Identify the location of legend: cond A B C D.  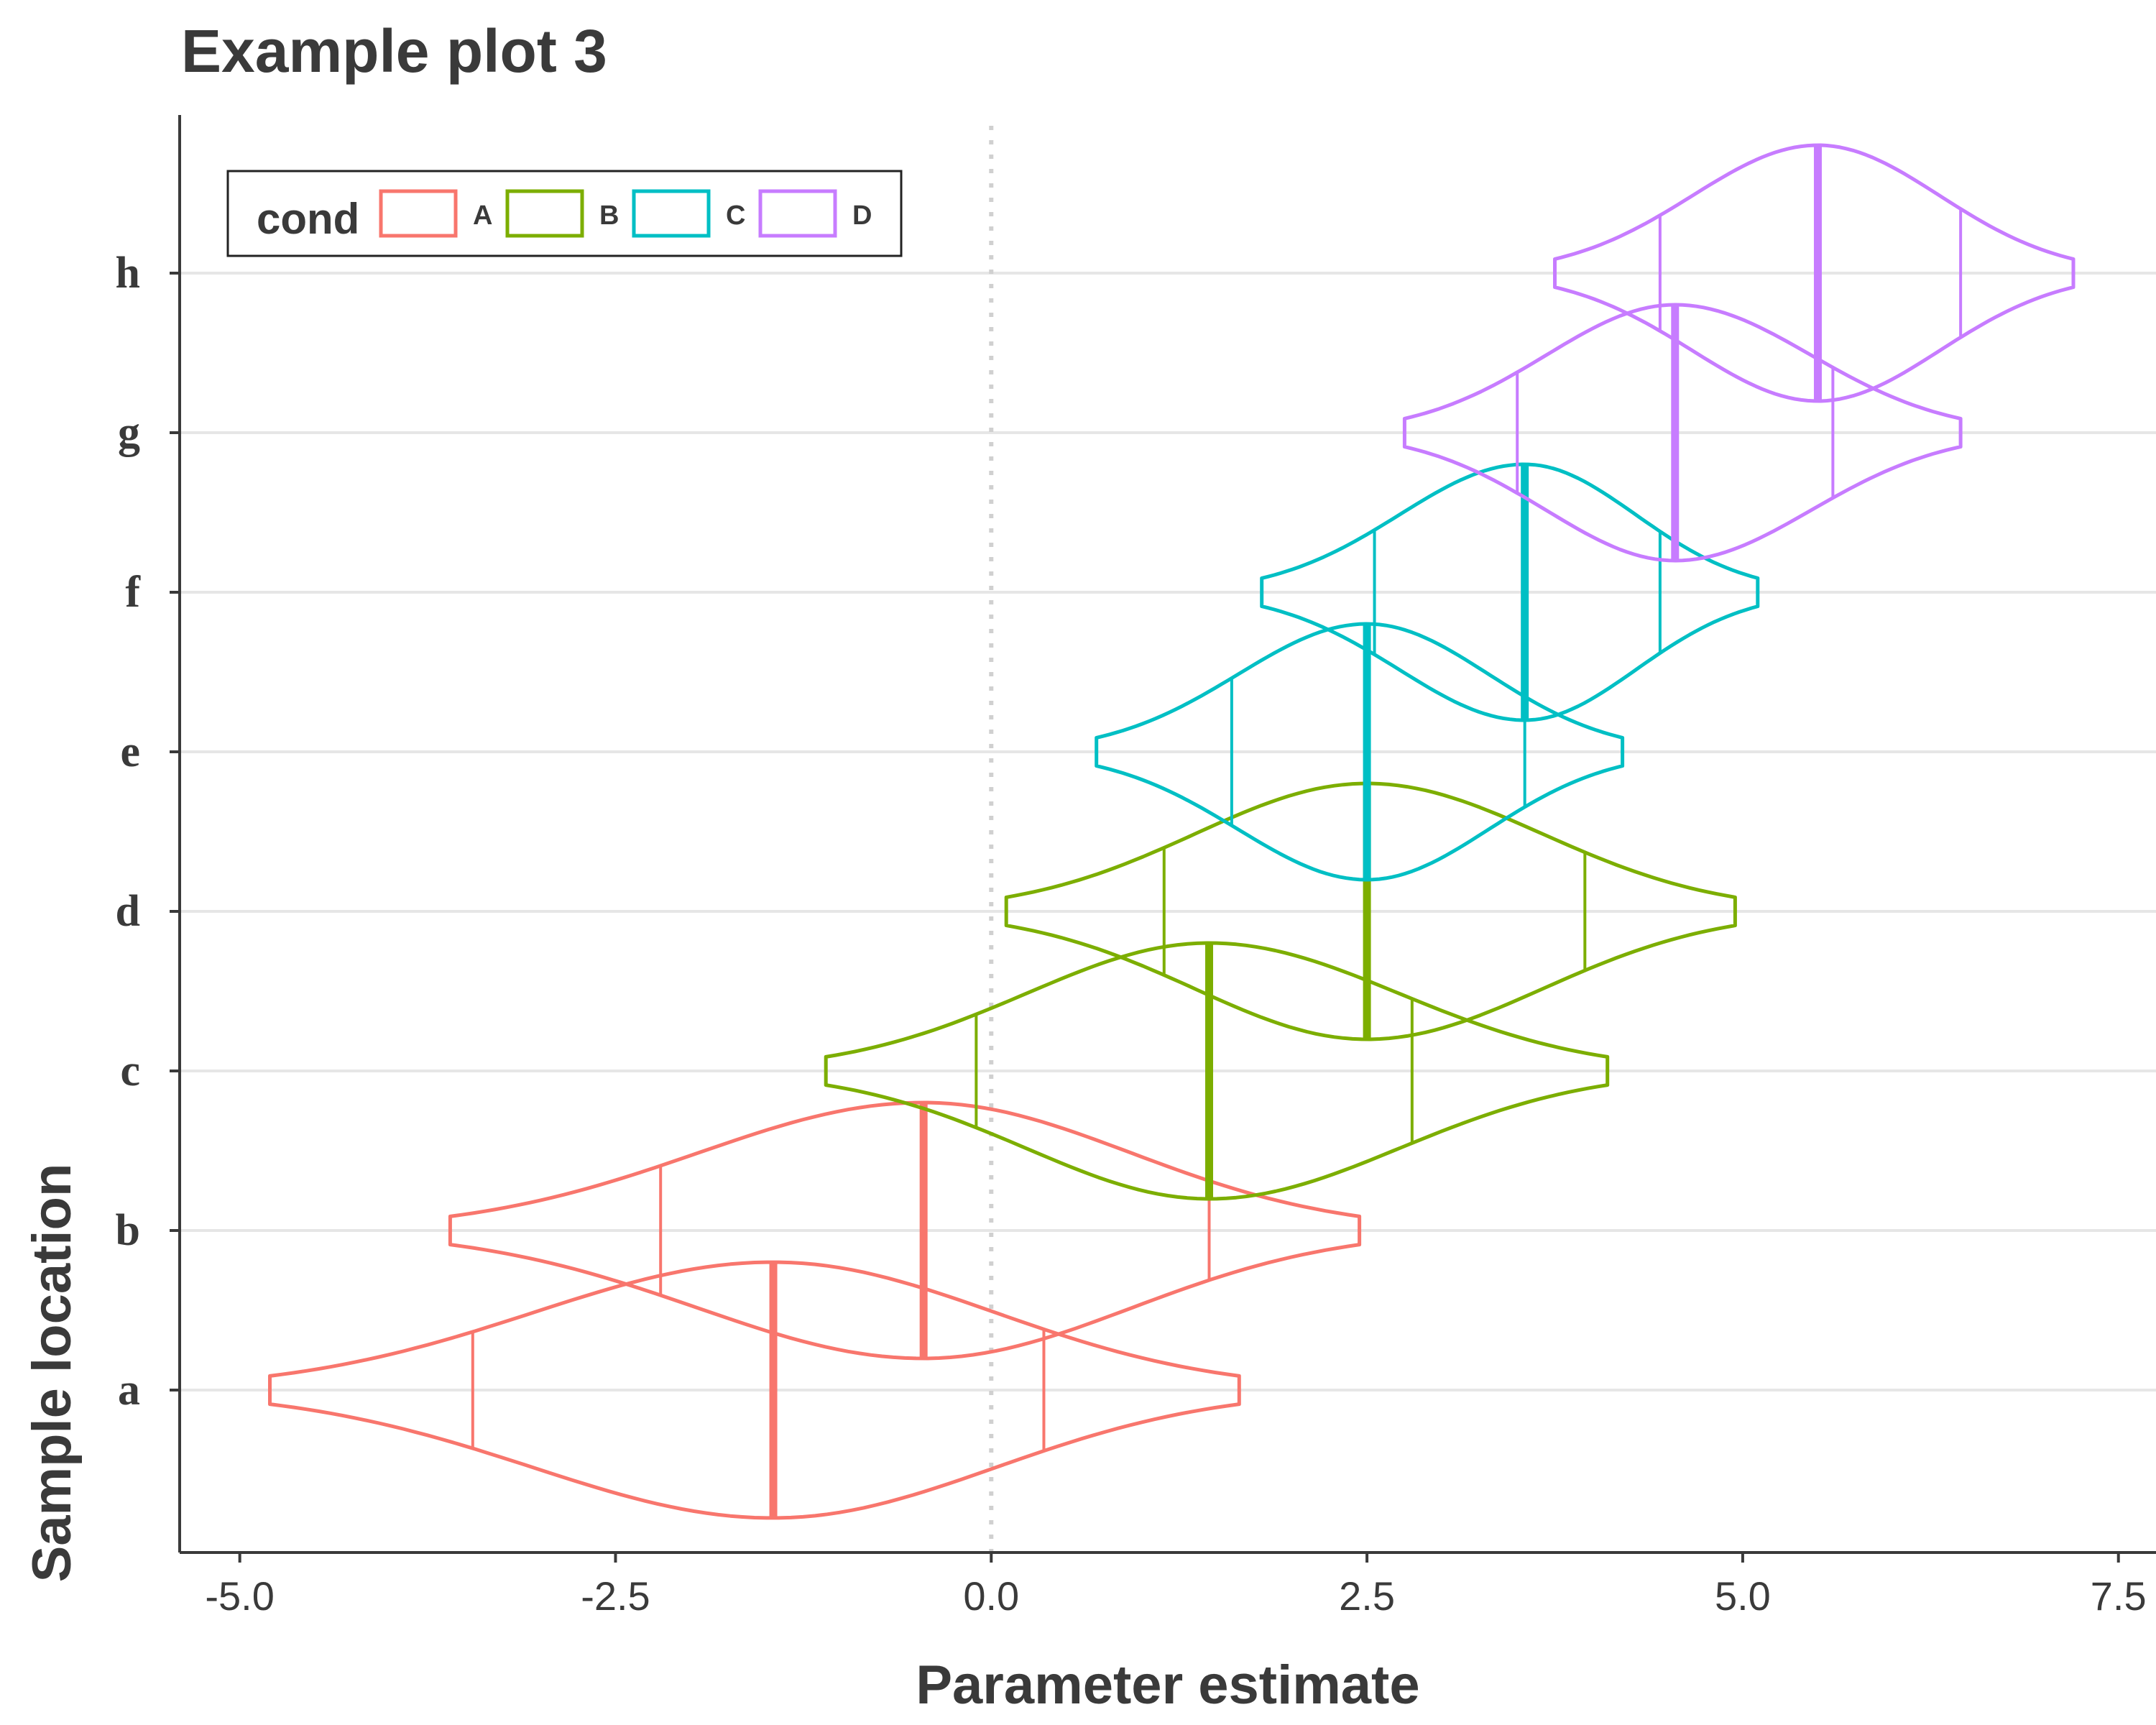
(565, 213).